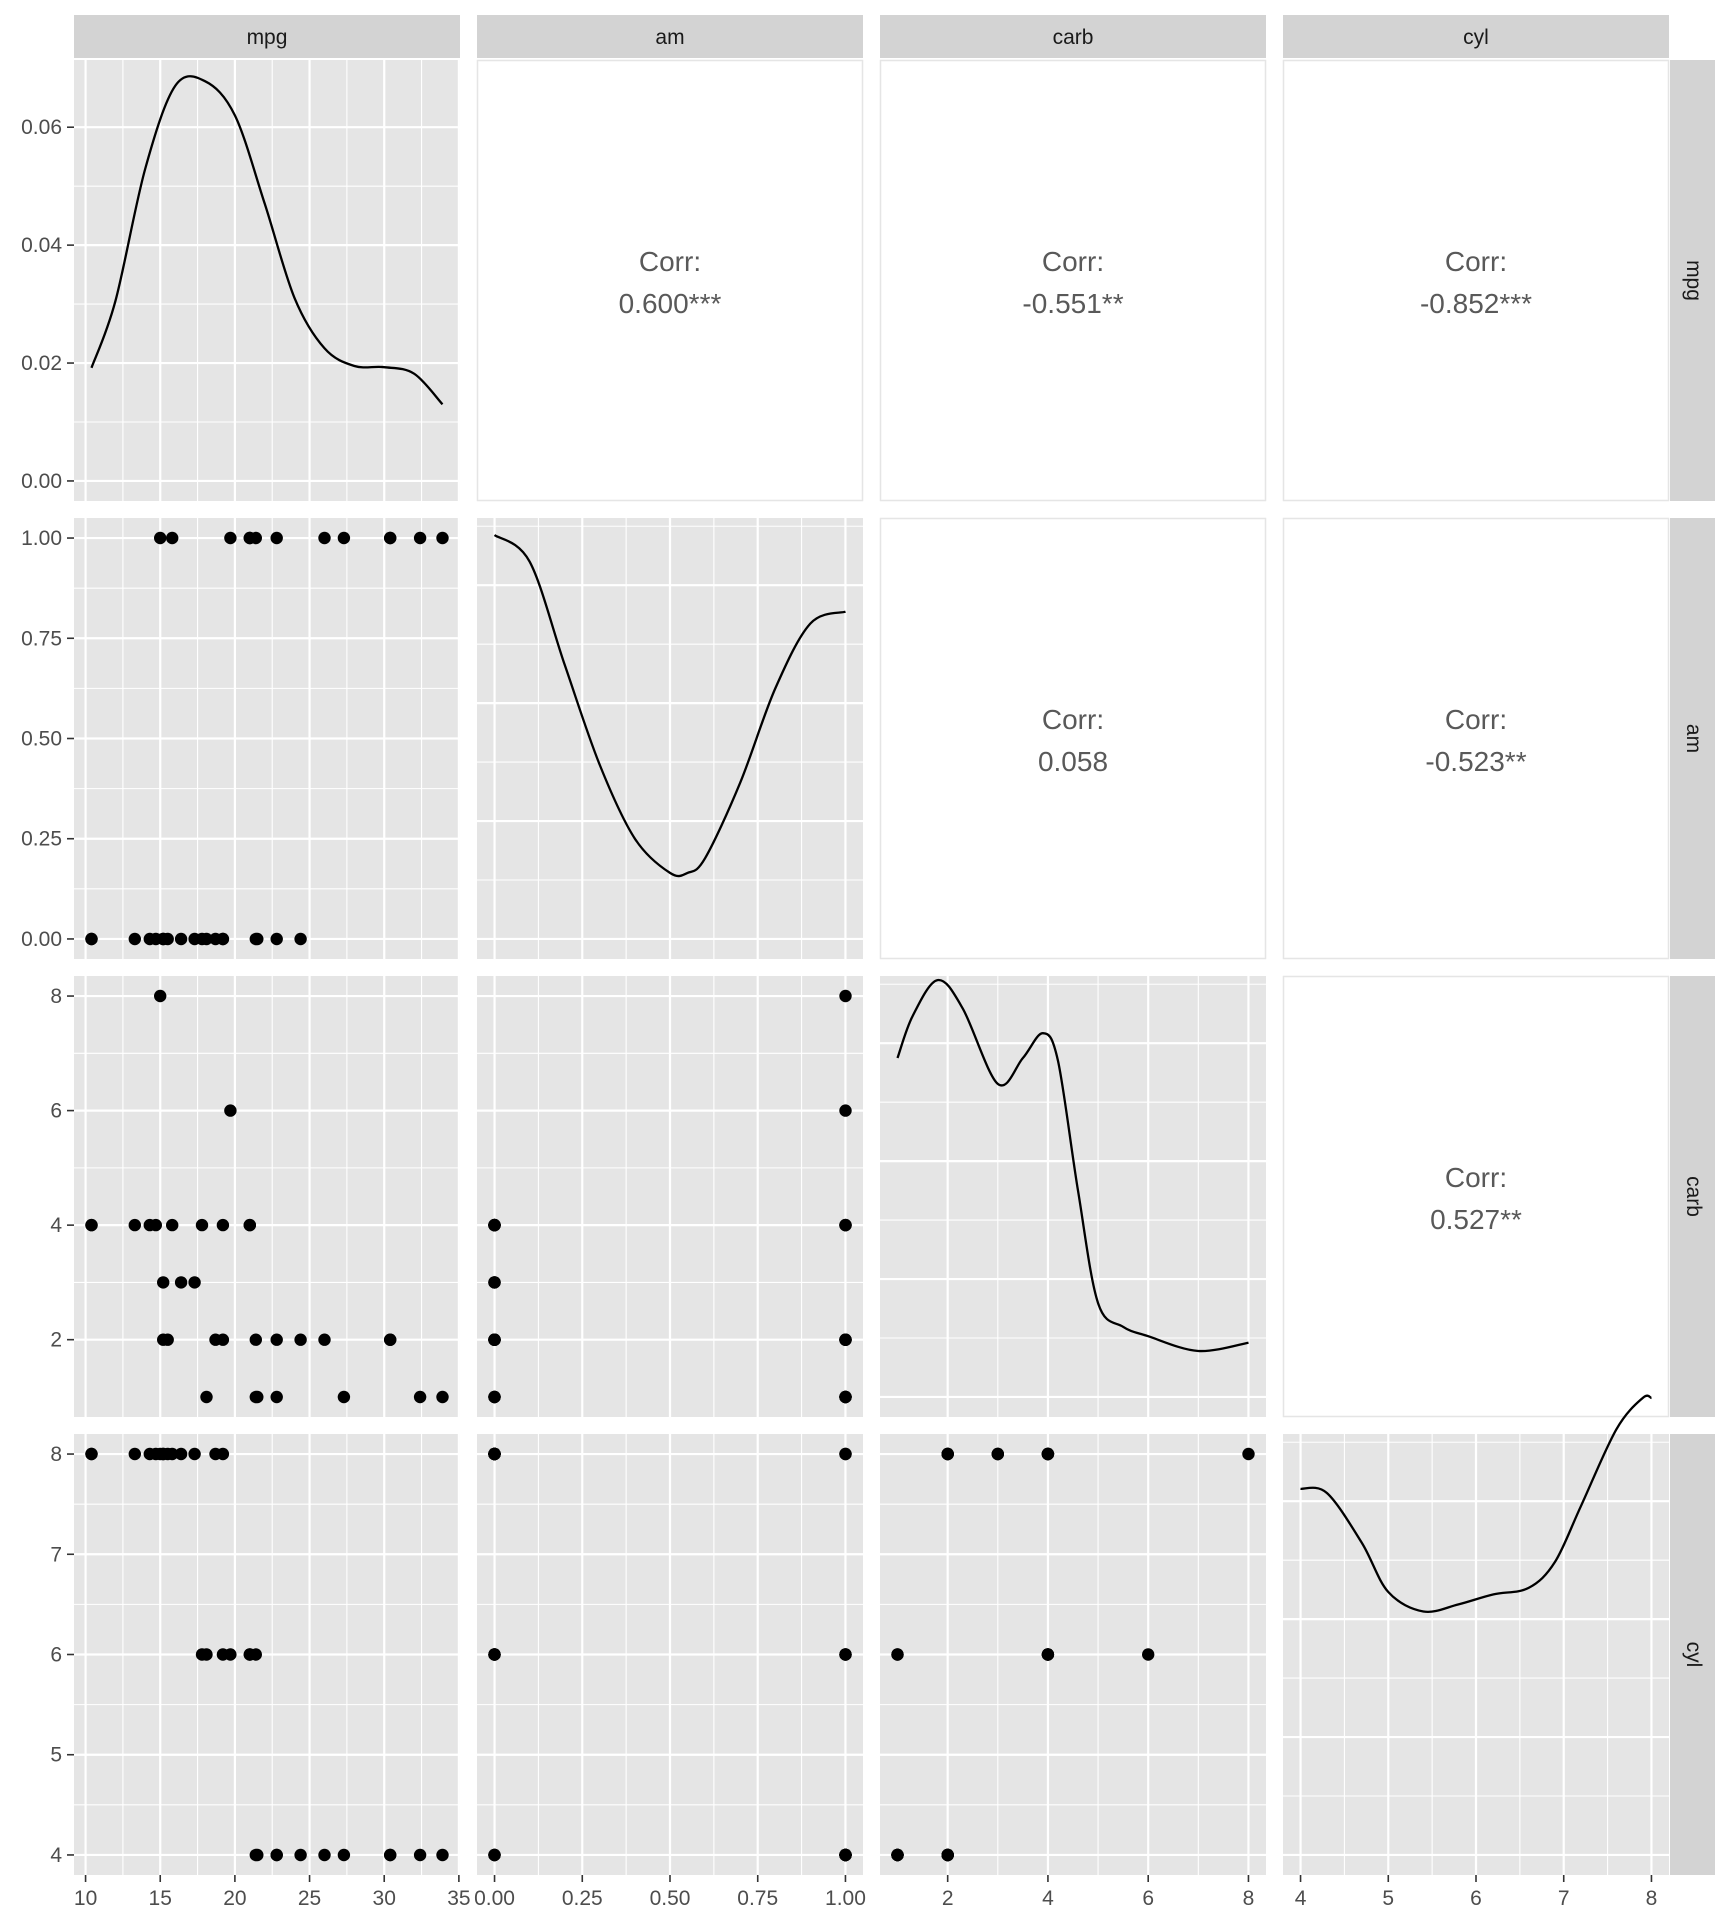  I want to click on correlation-value: 0.600***, so click(670, 303).